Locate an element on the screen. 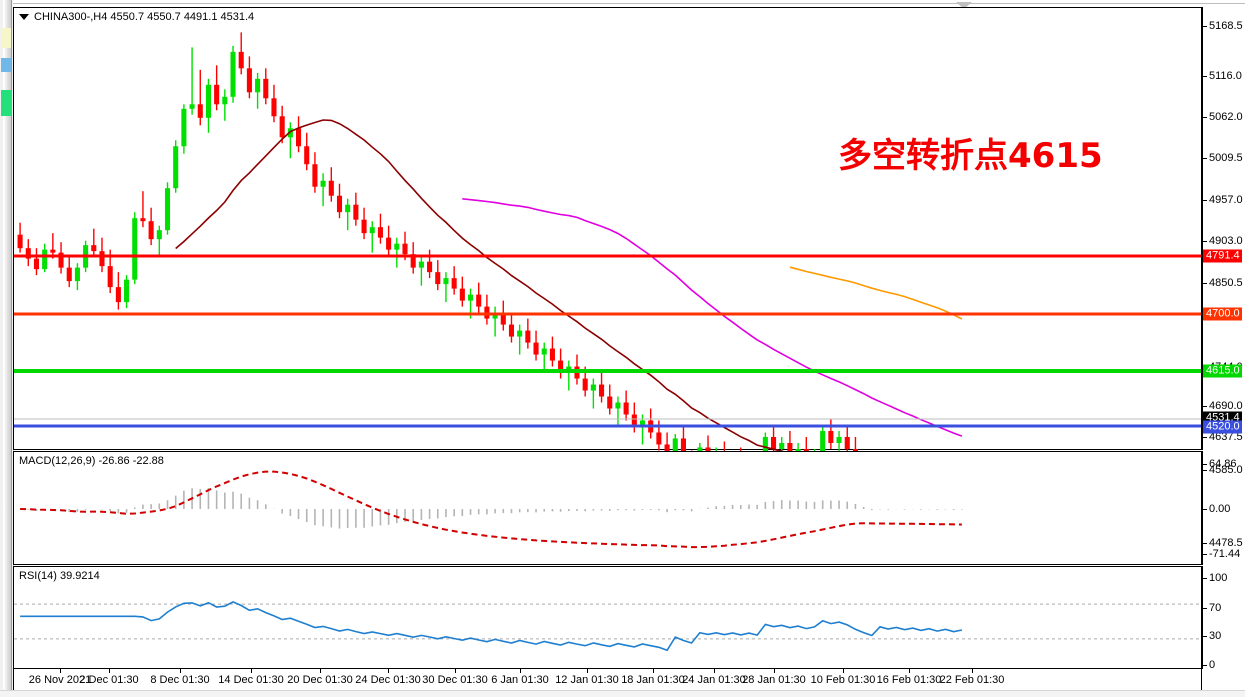  time-axis-label: 28 Jan 01:30 is located at coordinates (774, 680).